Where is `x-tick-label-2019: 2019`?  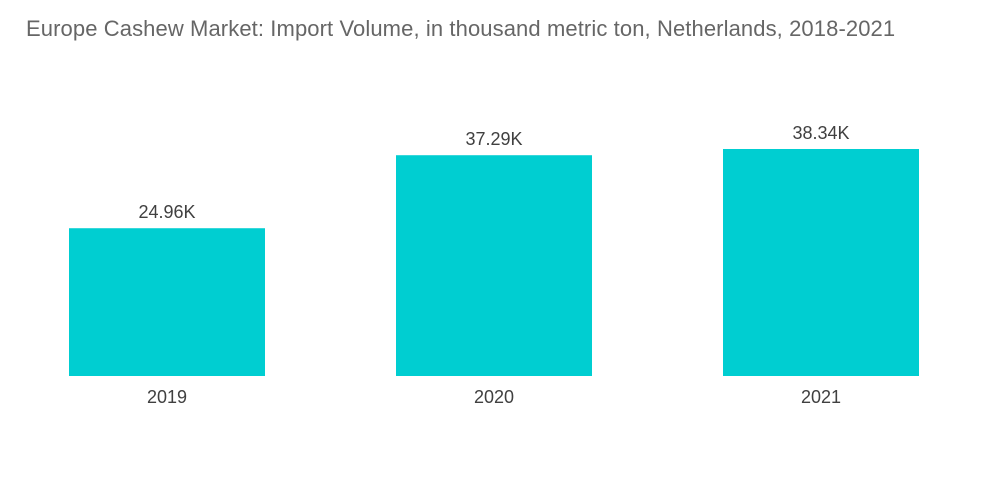
x-tick-label-2019: 2019 is located at coordinates (167, 397).